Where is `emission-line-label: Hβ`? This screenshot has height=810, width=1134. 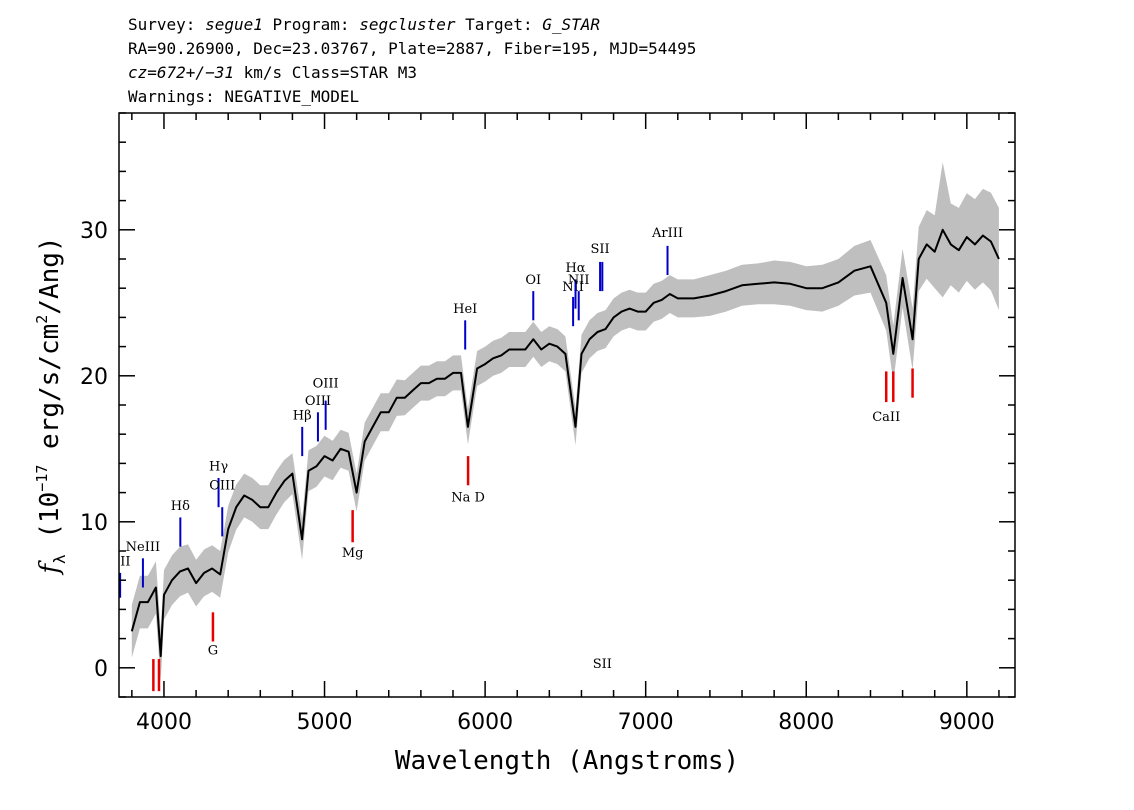
emission-line-label: Hβ is located at coordinates (302, 416).